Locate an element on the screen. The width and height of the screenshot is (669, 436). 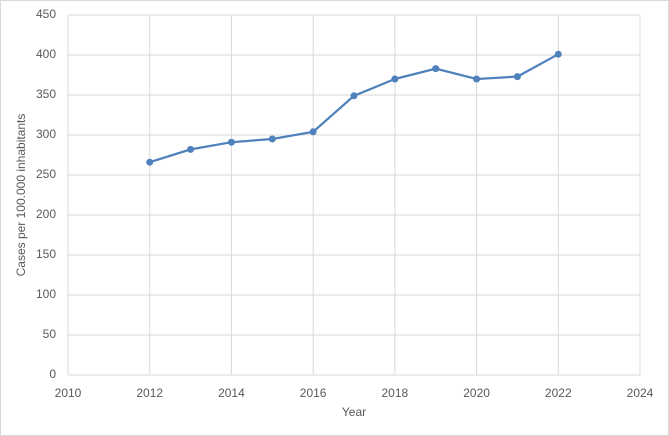
x-tick-label: 2024 is located at coordinates (640, 393).